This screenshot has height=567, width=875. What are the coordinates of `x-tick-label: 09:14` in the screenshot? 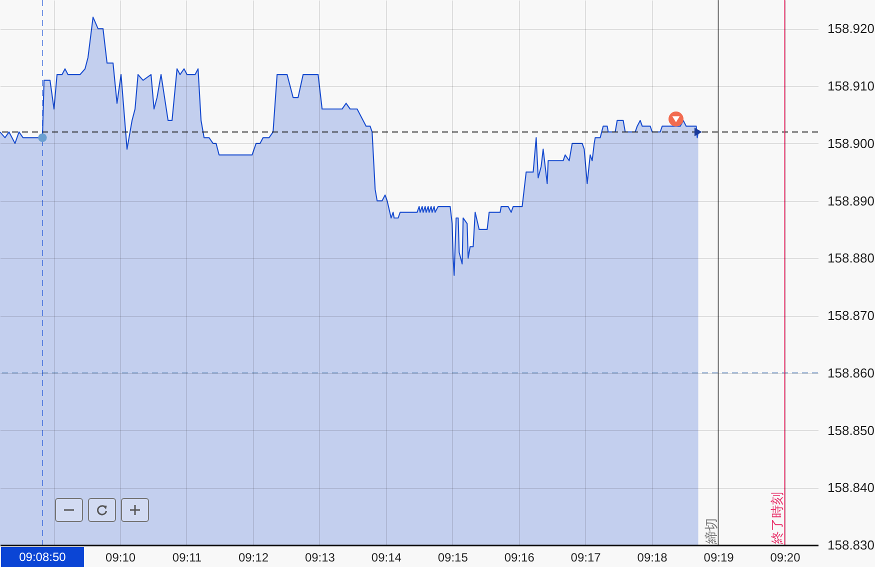 It's located at (386, 557).